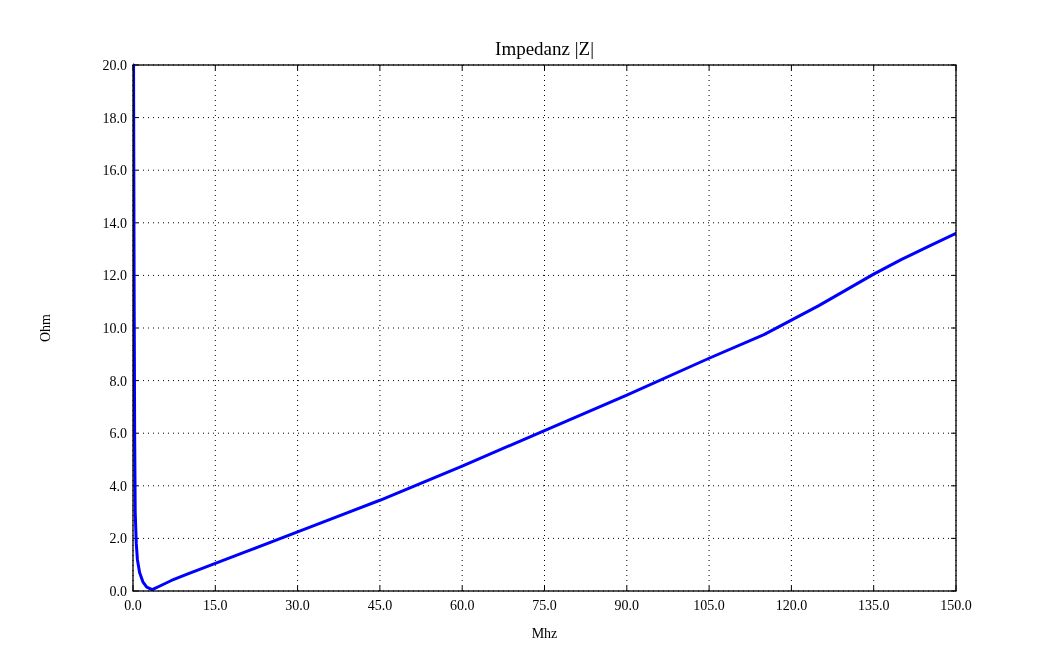 The image size is (1063, 657). Describe the element at coordinates (297, 605) in the screenshot. I see `x-tick-label: 30.0` at that location.